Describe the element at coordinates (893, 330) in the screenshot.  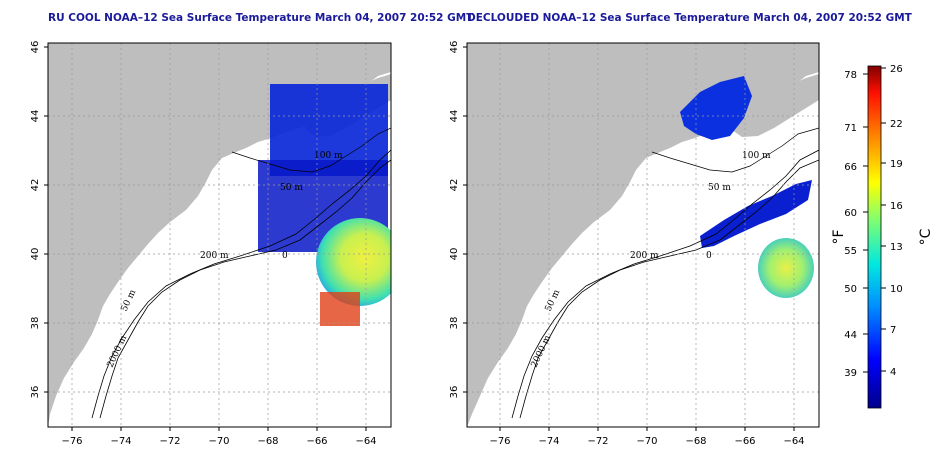
I see `celsius-tick-label: 7` at that location.